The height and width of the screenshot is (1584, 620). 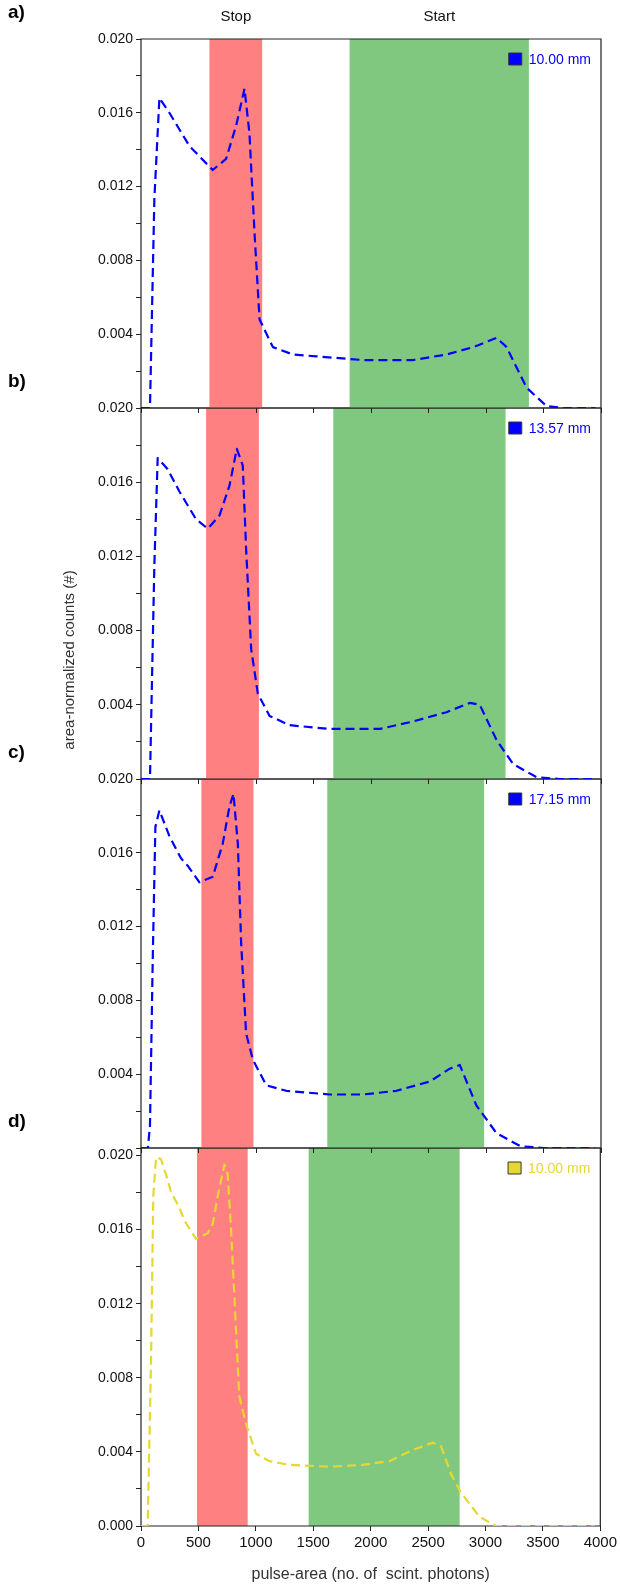 What do you see at coordinates (428, 1542) in the screenshot?
I see `x-tick-label: 2500` at bounding box center [428, 1542].